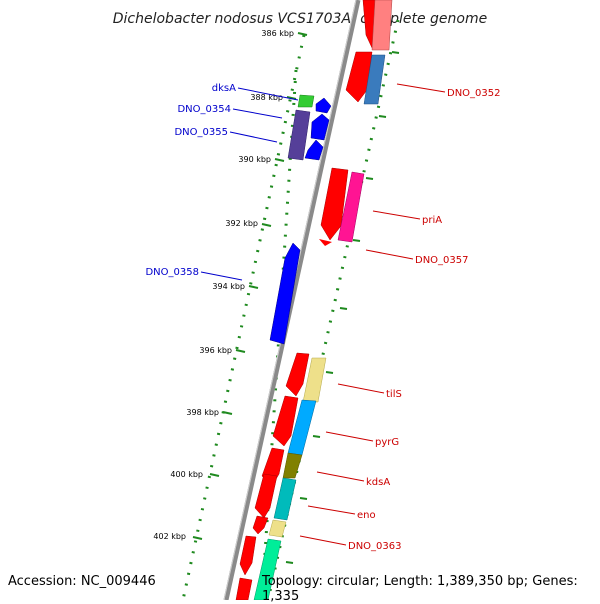 This screenshot has width=600, height=604. I want to click on gene-label-dksA: dksA, so click(224, 88).